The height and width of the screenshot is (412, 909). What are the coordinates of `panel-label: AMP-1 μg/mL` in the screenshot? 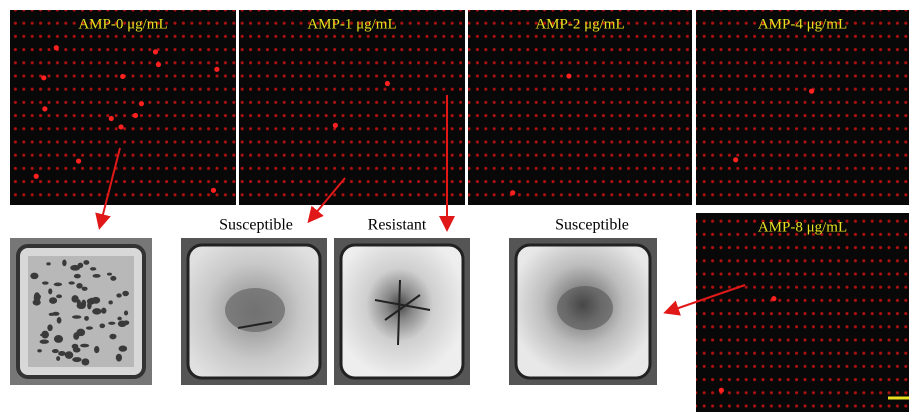 It's located at (351, 24).